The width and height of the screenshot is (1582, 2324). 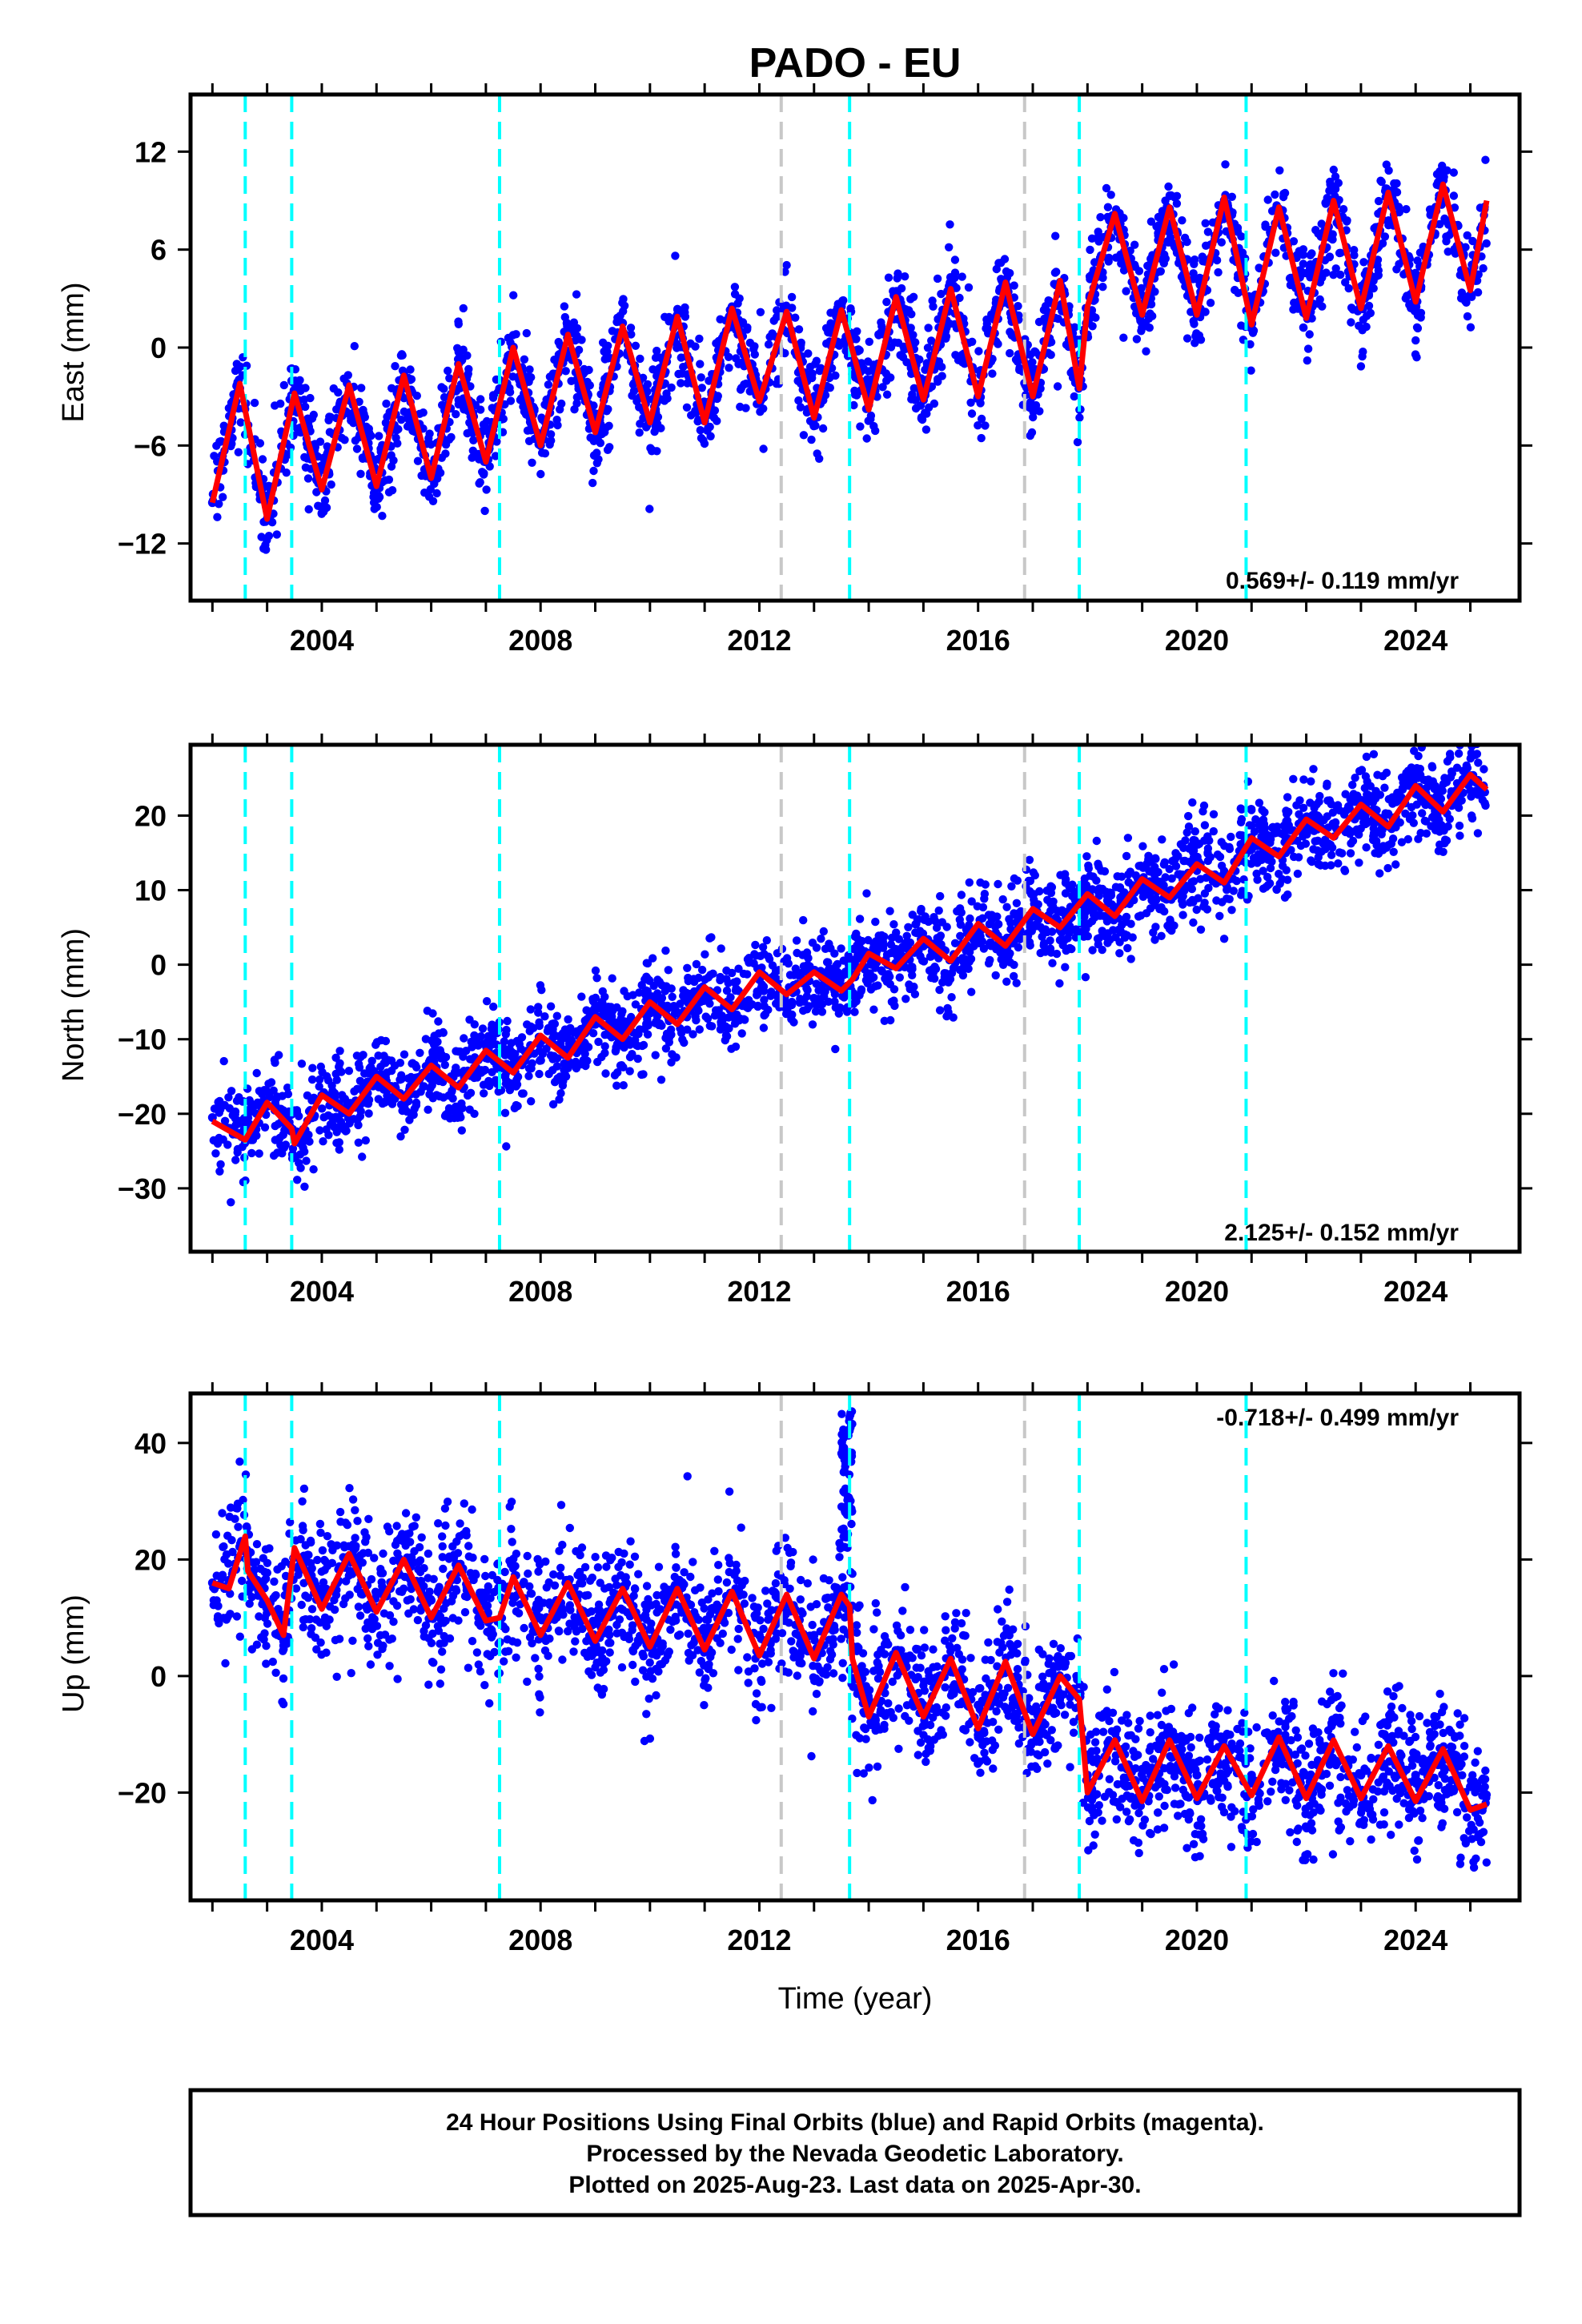 I want to click on y-axis-label-north: North (mm), so click(x=74, y=1005).